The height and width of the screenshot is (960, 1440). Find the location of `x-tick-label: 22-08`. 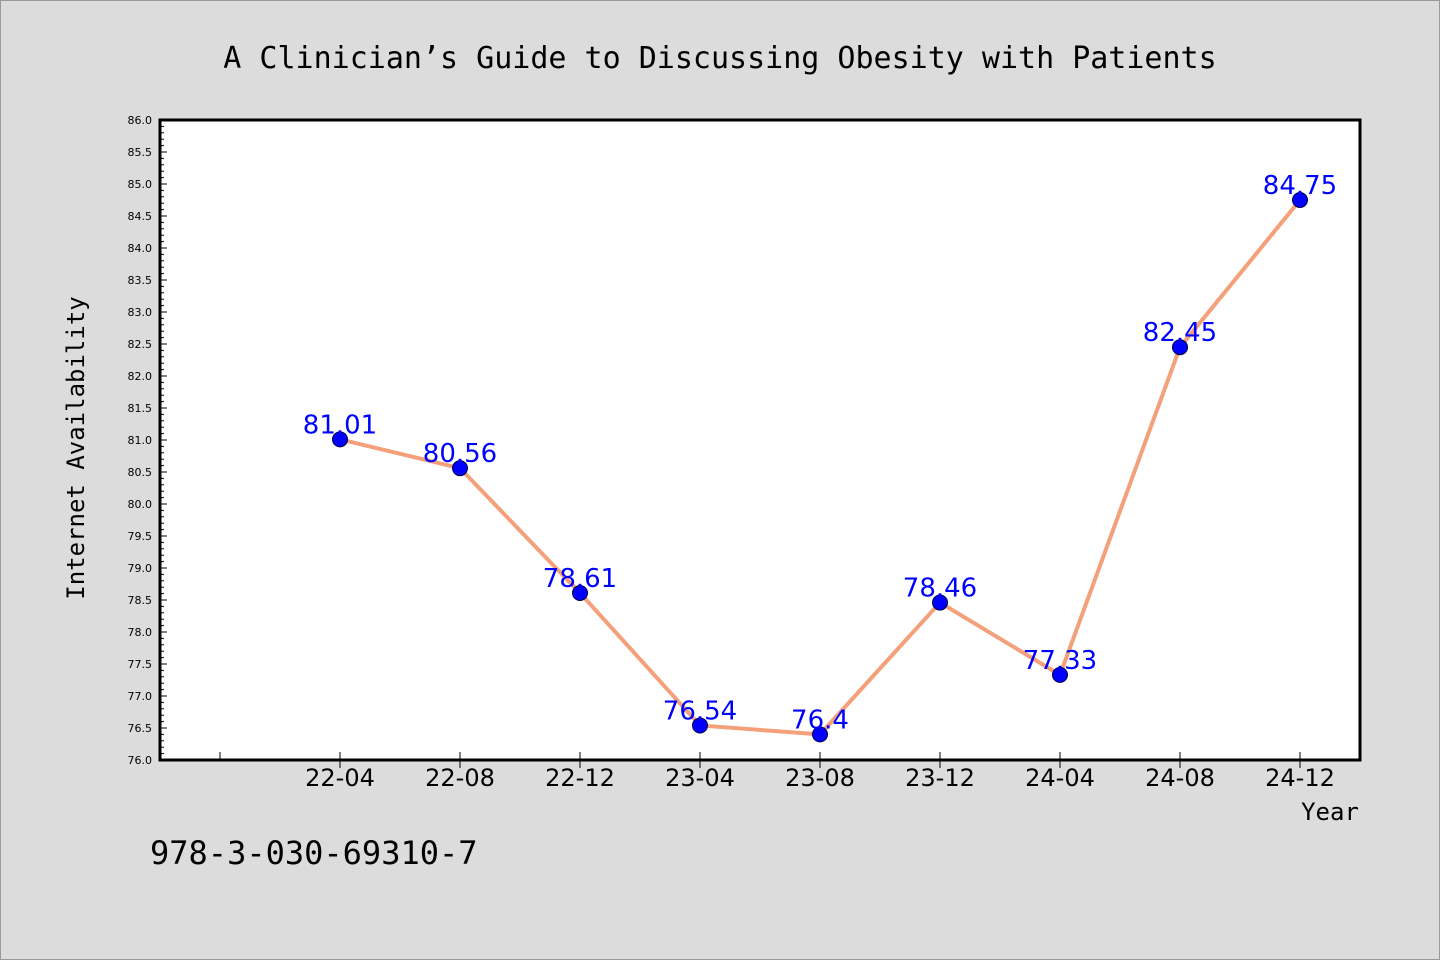

x-tick-label: 22-08 is located at coordinates (460, 778).